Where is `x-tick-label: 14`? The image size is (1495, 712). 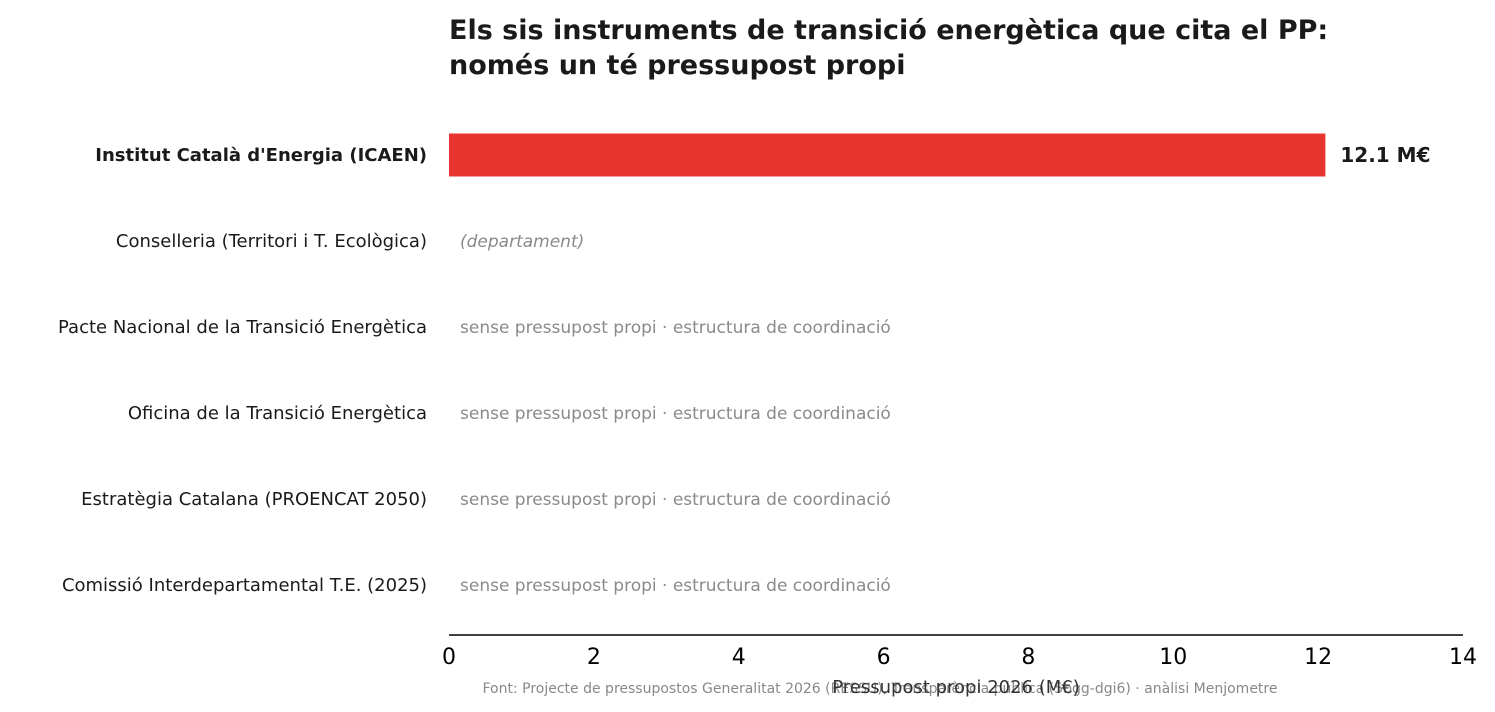
x-tick-label: 14 is located at coordinates (1463, 657).